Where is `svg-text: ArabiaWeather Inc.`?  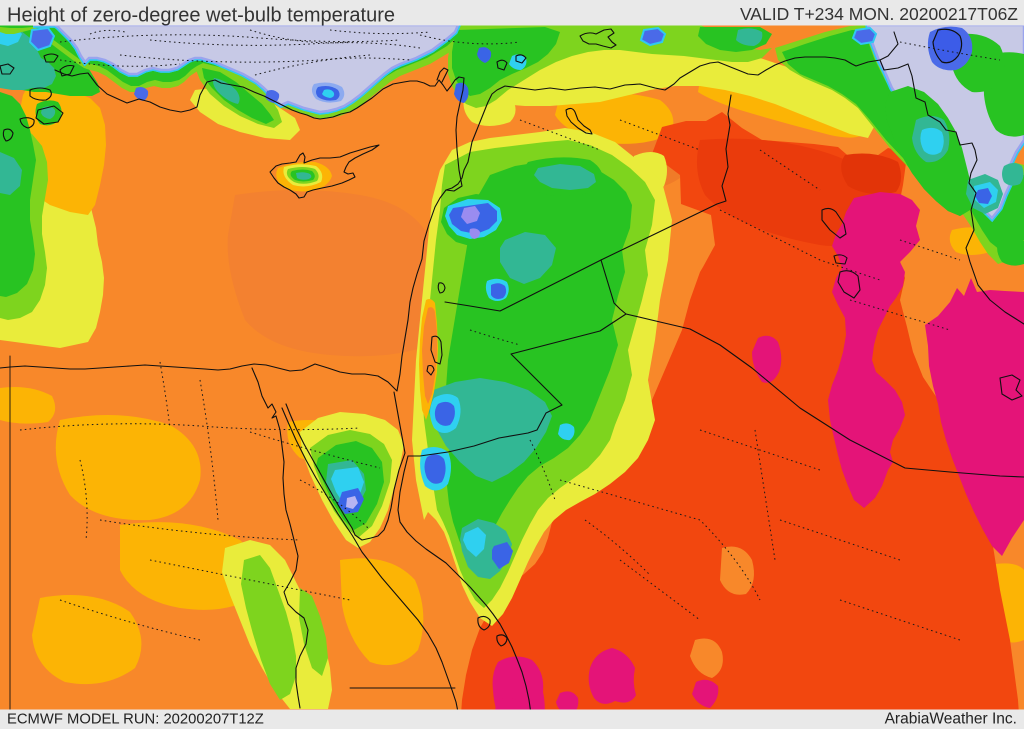 svg-text: ArabiaWeather Inc. is located at coordinates (951, 719).